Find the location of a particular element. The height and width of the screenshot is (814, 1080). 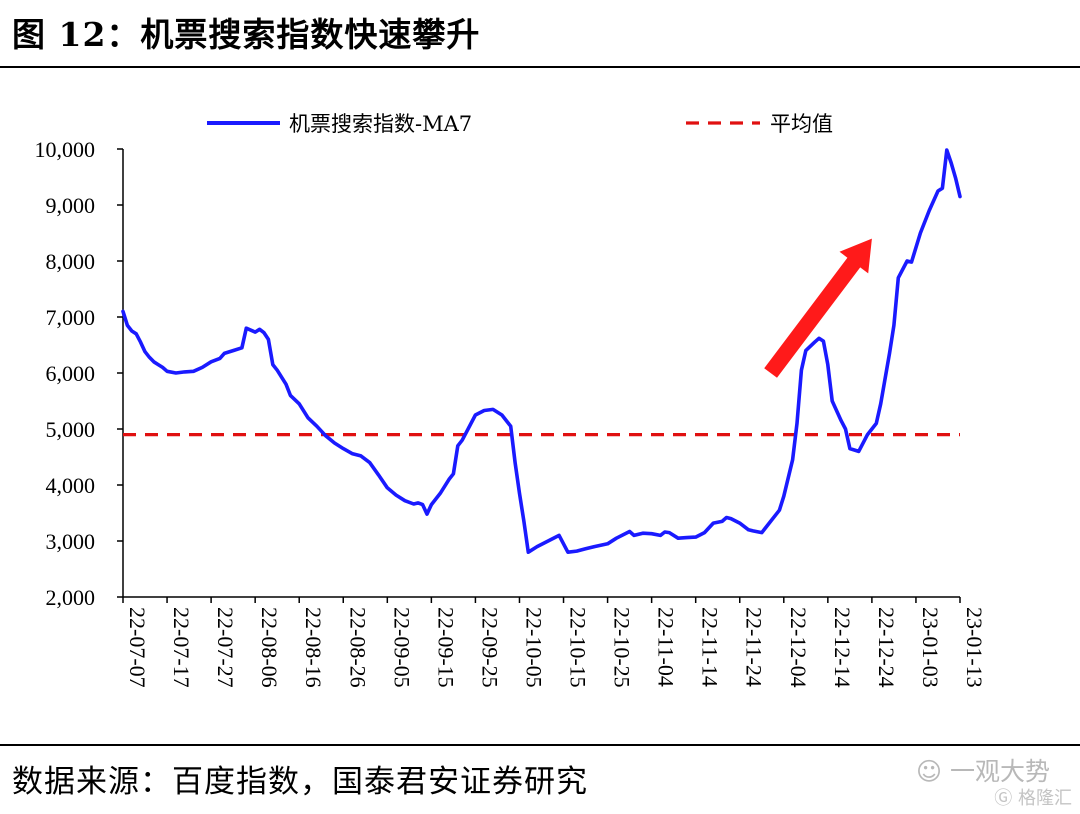

x-tick-label: 22-08-16 is located at coordinates (313, 647).